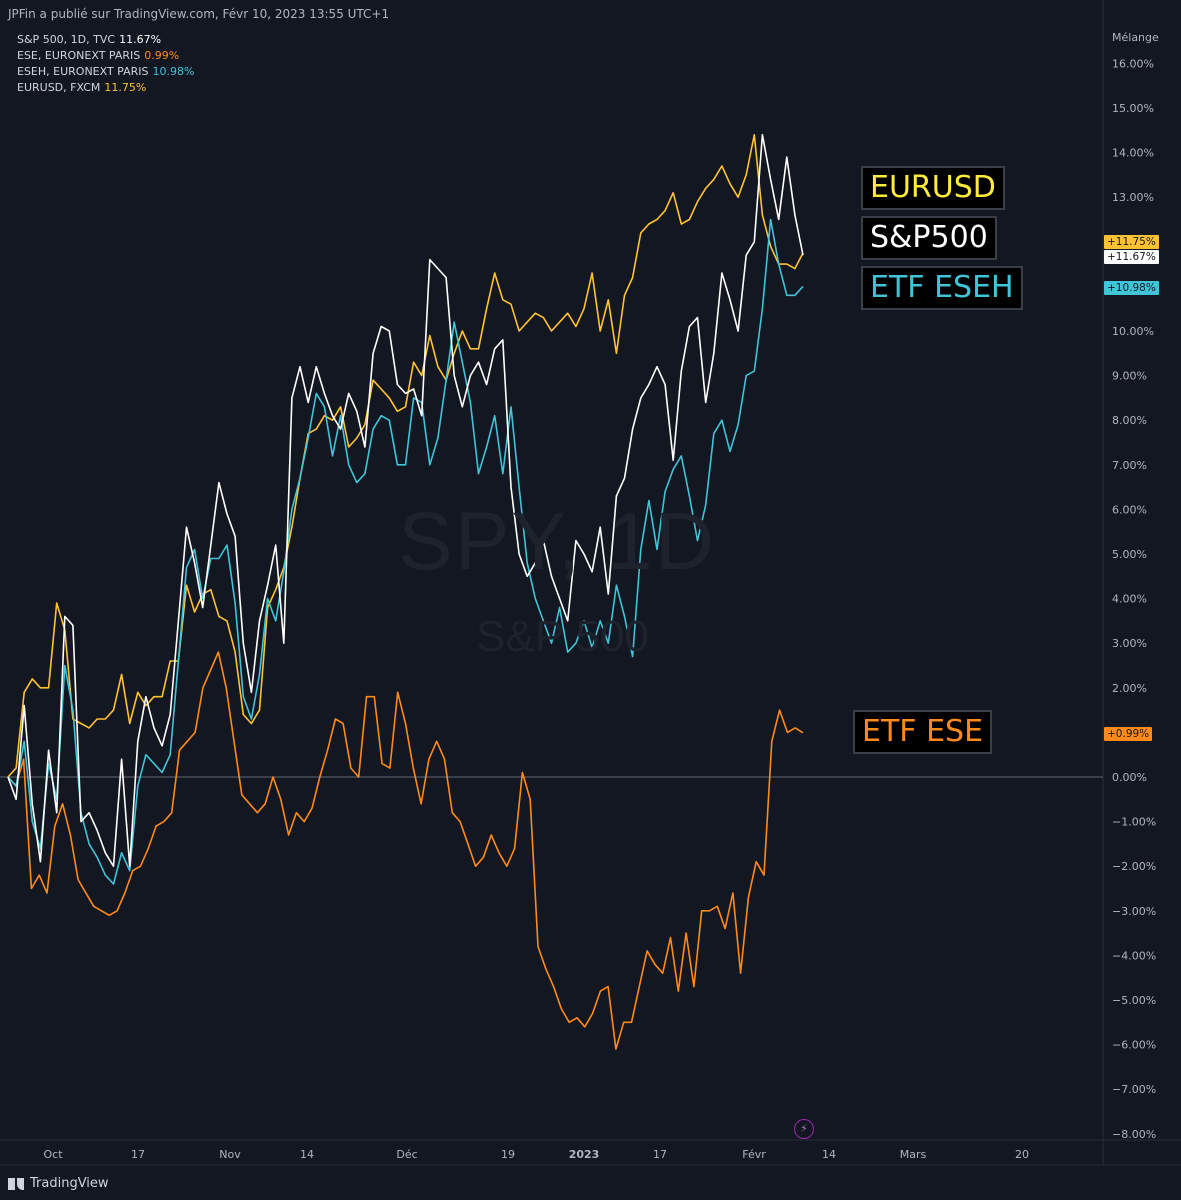 The width and height of the screenshot is (1181, 1200). Describe the element at coordinates (1129, 688) in the screenshot. I see `y-tick-label: 2.00%` at that location.